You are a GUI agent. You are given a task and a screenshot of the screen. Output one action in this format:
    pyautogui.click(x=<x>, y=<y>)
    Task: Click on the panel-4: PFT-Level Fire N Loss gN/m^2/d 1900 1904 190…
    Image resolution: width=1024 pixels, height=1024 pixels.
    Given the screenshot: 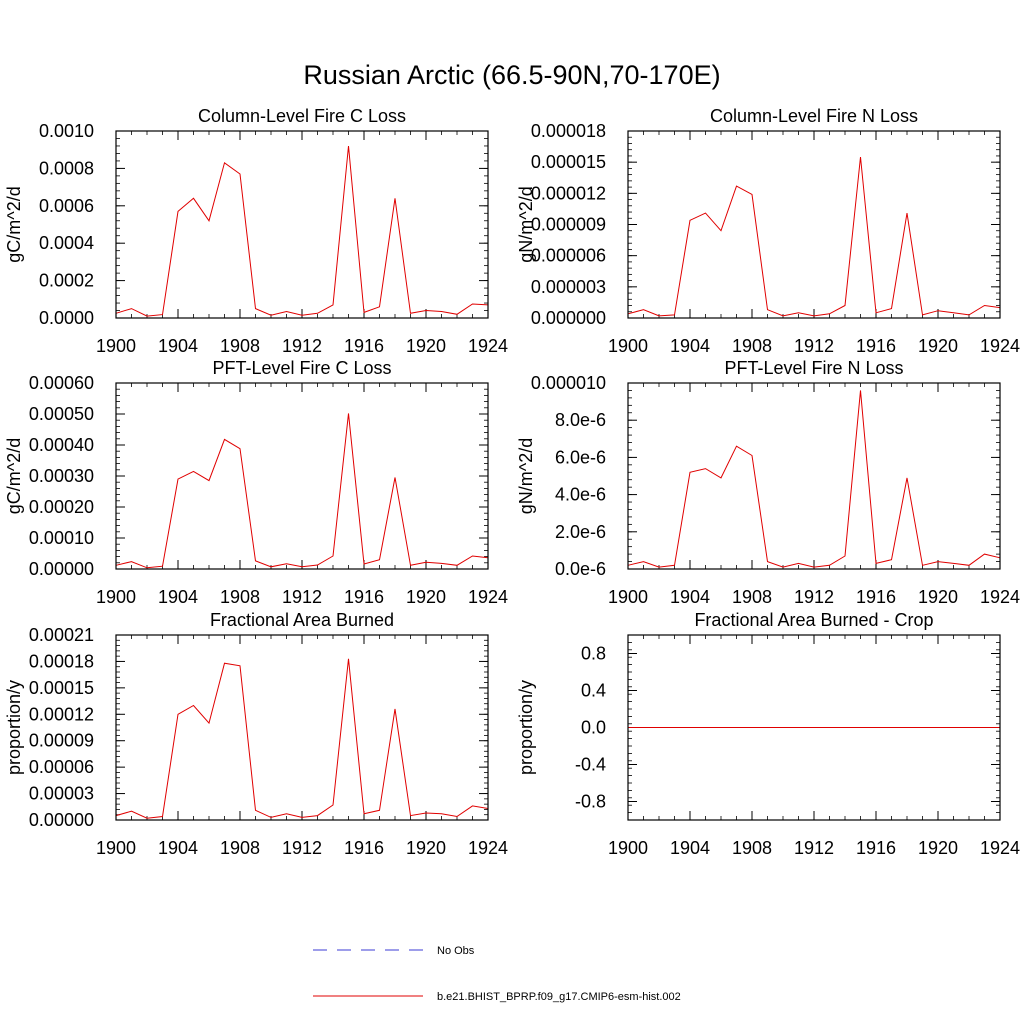 What is the action you would take?
    pyautogui.click(x=768, y=482)
    